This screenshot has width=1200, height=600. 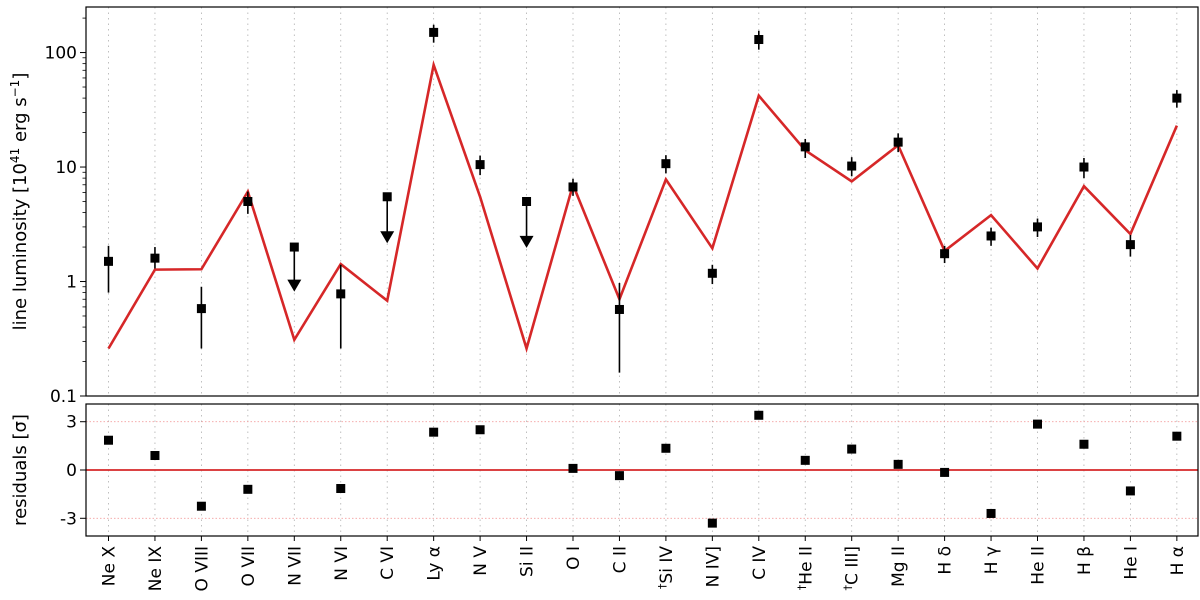 What do you see at coordinates (20, 246) in the screenshot?
I see `ylabel-main: line luminosity [10` at bounding box center [20, 246].